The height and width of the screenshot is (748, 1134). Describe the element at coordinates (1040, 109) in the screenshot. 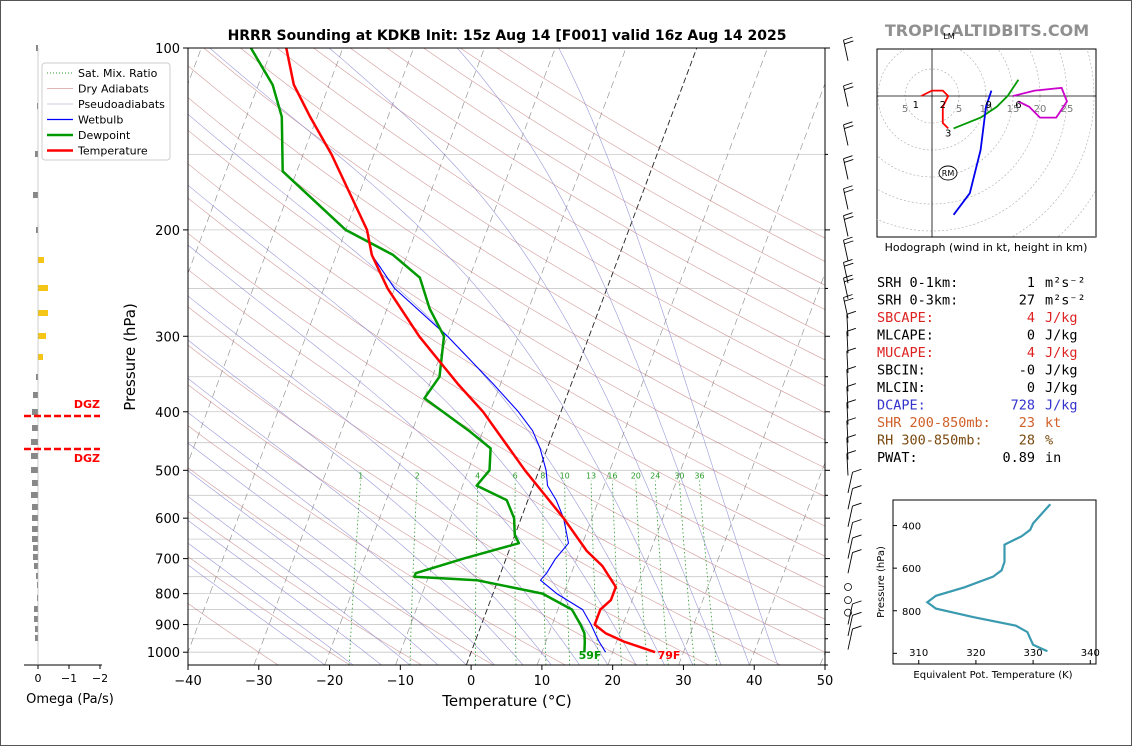

I see `hodograph-ring-label: 20` at that location.